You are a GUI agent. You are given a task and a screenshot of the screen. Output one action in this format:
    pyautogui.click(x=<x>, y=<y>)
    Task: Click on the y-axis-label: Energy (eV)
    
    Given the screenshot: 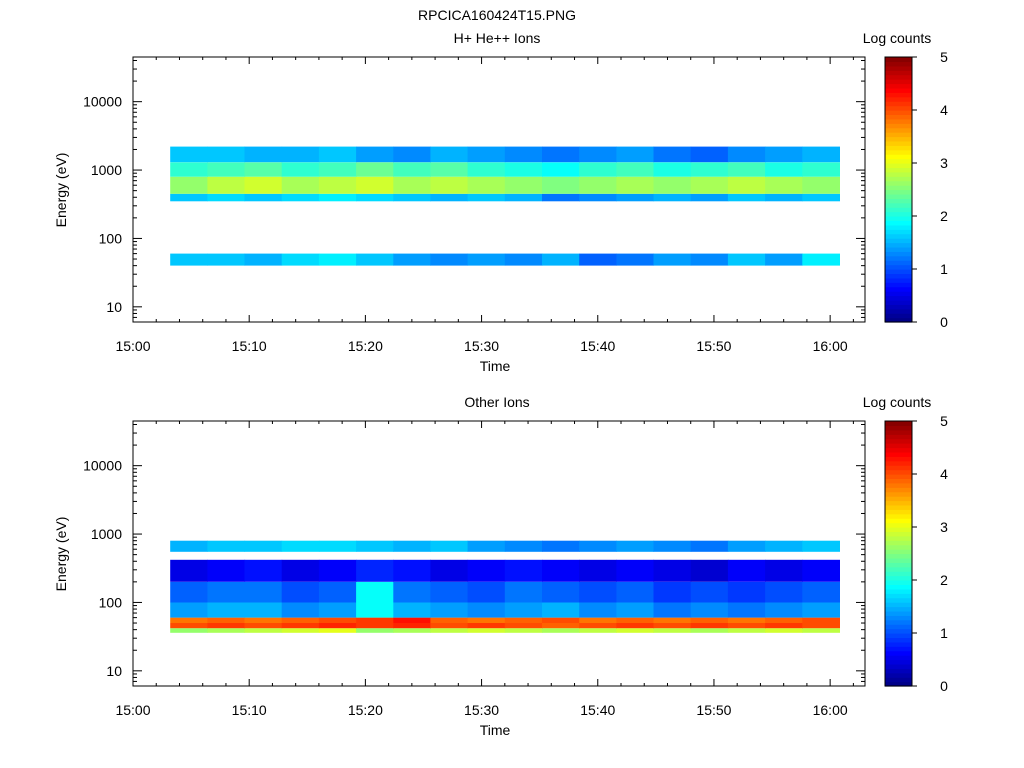 What is the action you would take?
    pyautogui.click(x=61, y=190)
    